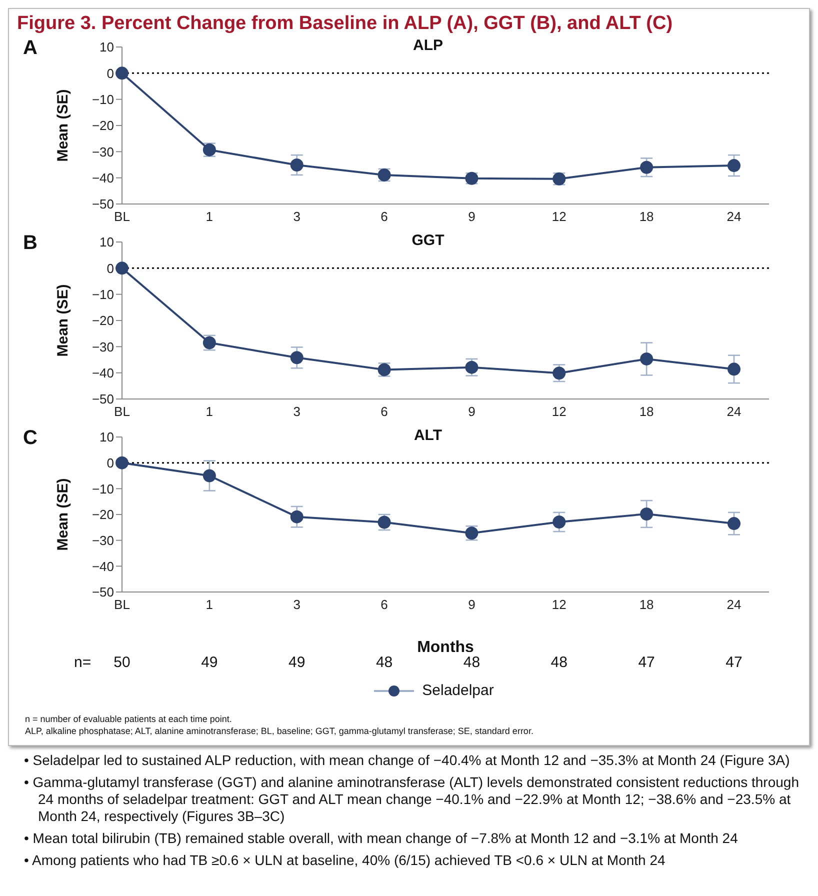  I want to click on text: • Among patients who had TB ≥0.6 × ULN at baseline, 40% (6/15) achieved TB <0.6 × ULN at Month 24, so click(345, 860).